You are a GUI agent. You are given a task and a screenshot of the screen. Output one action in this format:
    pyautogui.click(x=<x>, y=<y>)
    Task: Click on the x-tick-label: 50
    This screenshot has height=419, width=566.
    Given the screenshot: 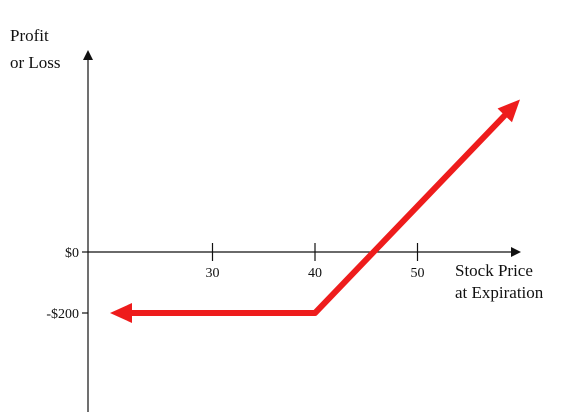 What is the action you would take?
    pyautogui.click(x=418, y=273)
    